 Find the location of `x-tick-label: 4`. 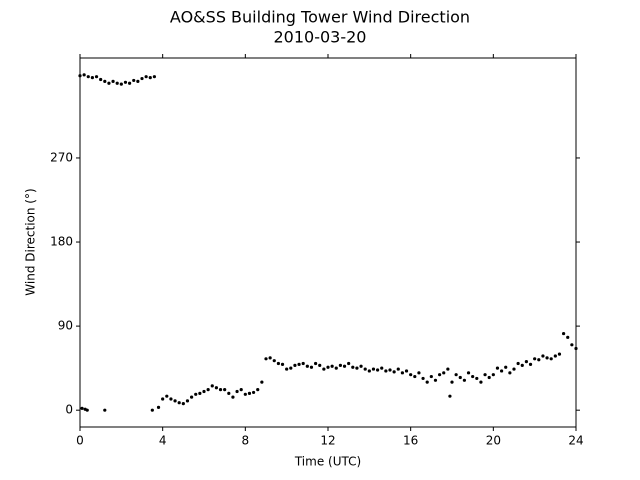

x-tick-label: 4 is located at coordinates (163, 441).